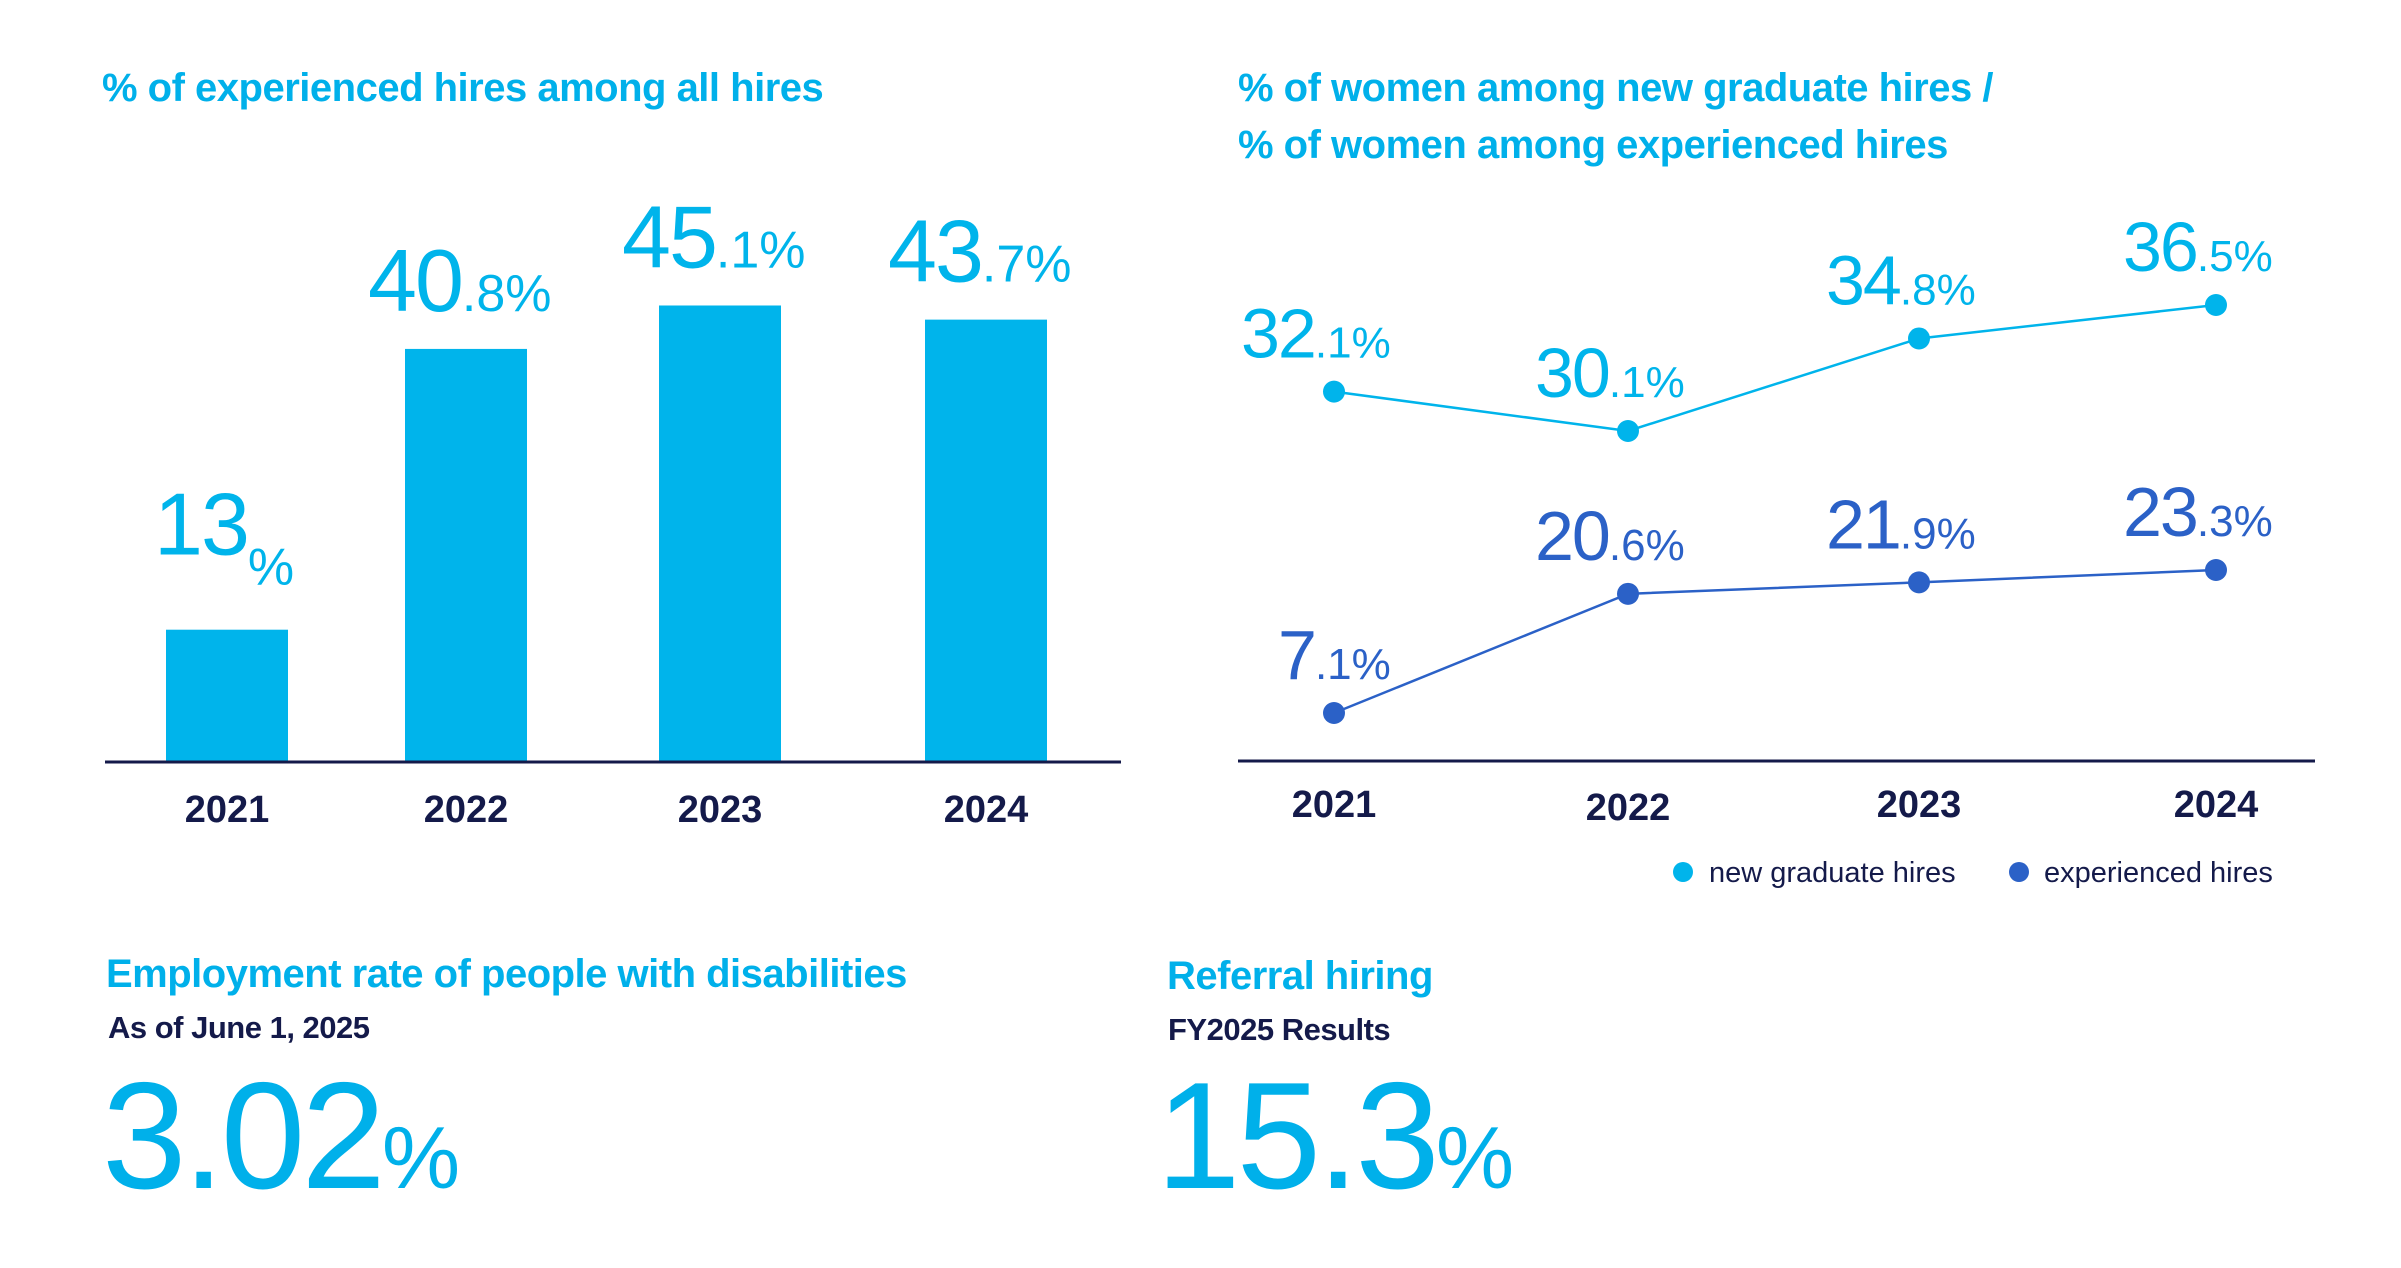 The image size is (2401, 1268). What do you see at coordinates (463, 88) in the screenshot?
I see `bar-chart-title: % of experienced hires among all hires` at bounding box center [463, 88].